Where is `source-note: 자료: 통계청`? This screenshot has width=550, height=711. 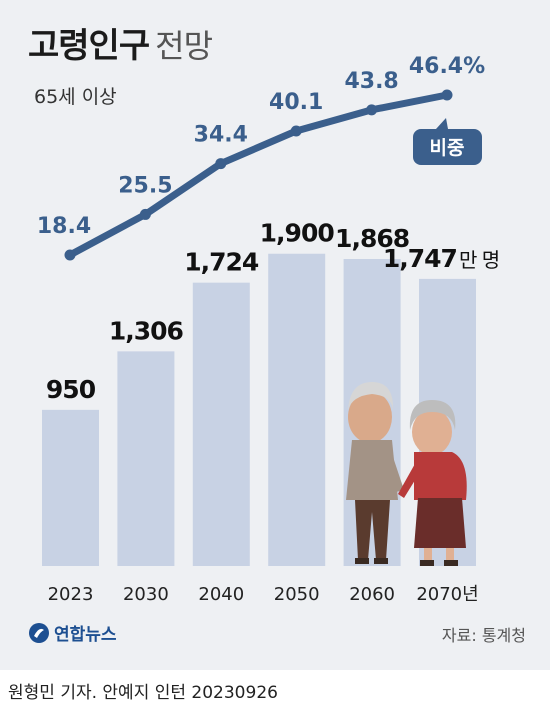 source-note: 자료: 통계청 is located at coordinates (483, 635).